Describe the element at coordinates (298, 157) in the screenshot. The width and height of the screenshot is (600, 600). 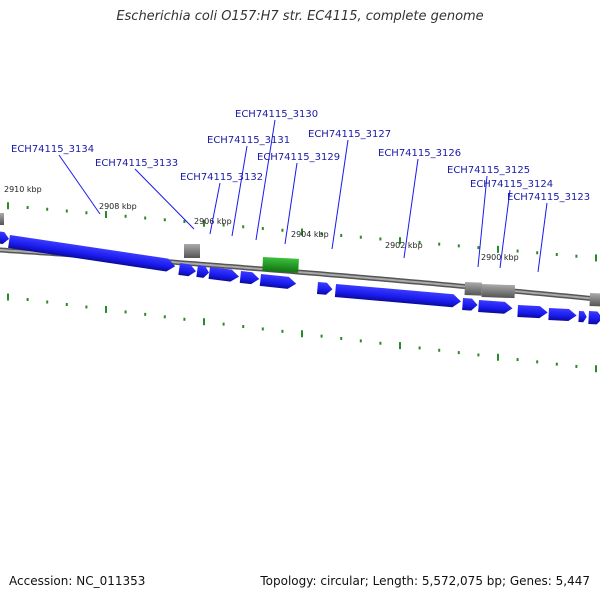
I see `gene-label: ECH74115_3129` at that location.